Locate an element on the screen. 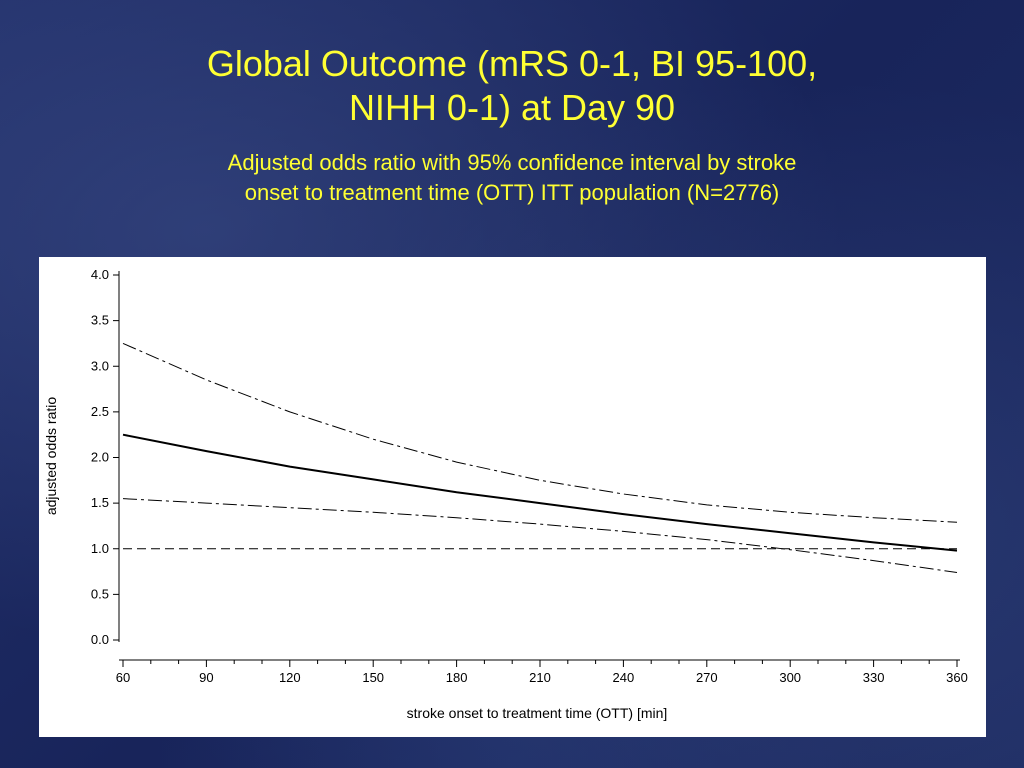  y-tick-label: 3.5 is located at coordinates (100, 320).